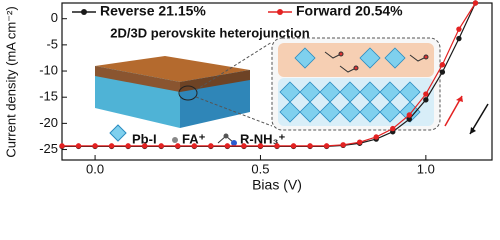 This screenshot has width=500, height=240. I want to click on x-tick-label: 1.0, so click(426, 168).